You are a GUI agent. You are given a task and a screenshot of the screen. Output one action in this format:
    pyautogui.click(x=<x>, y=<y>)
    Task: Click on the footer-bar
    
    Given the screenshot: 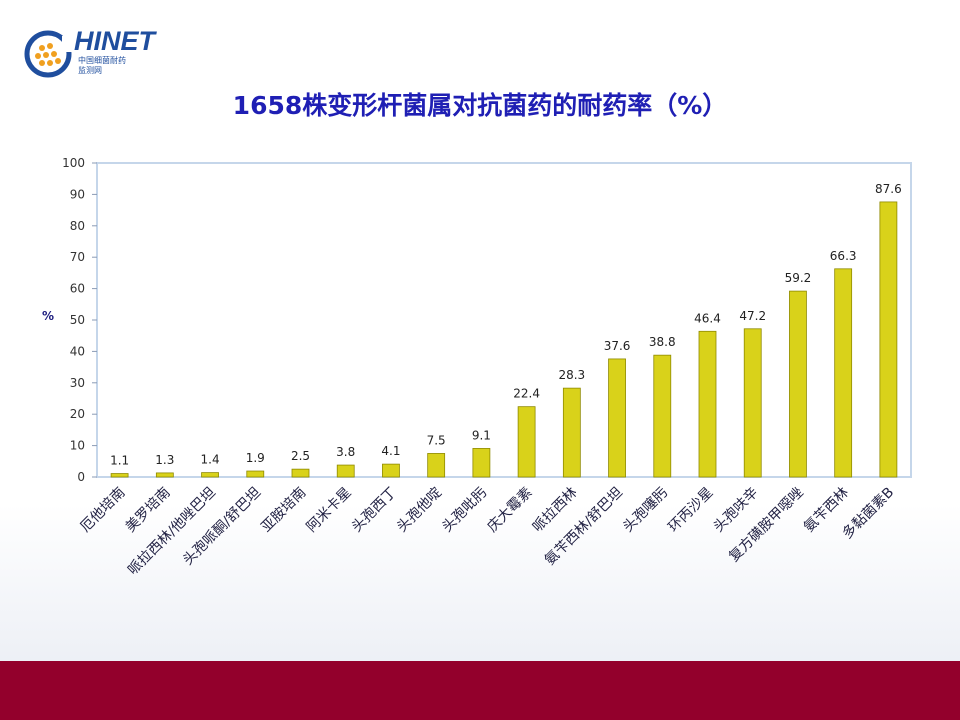 What is the action you would take?
    pyautogui.click(x=480, y=690)
    